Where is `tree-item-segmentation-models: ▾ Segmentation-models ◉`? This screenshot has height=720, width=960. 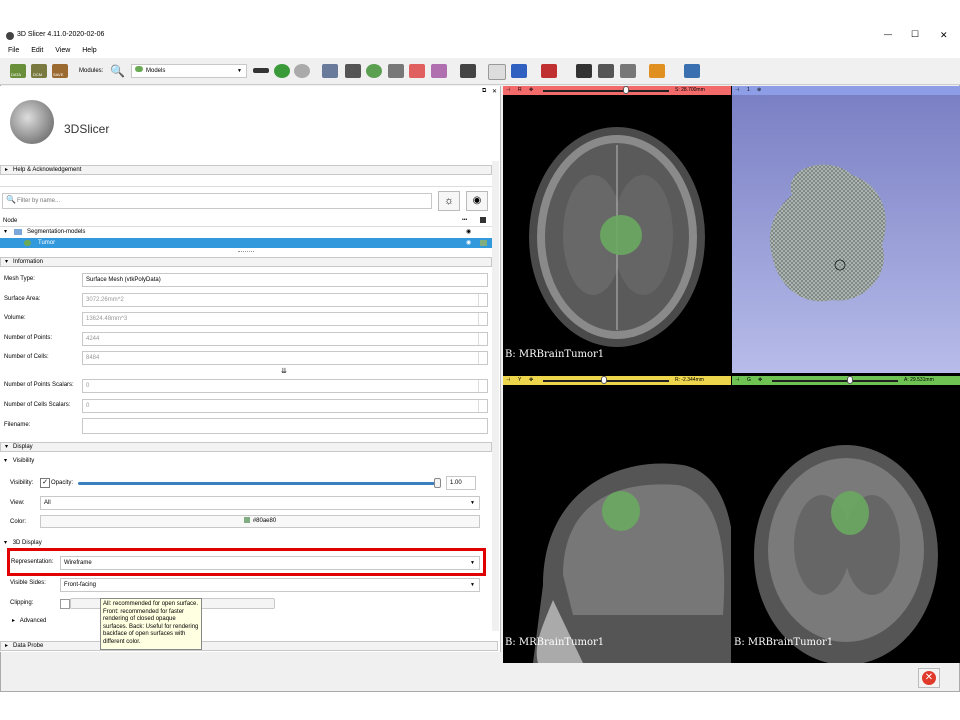
tree-item-segmentation-models: ▾ Segmentation-models ◉ is located at coordinates (246, 232).